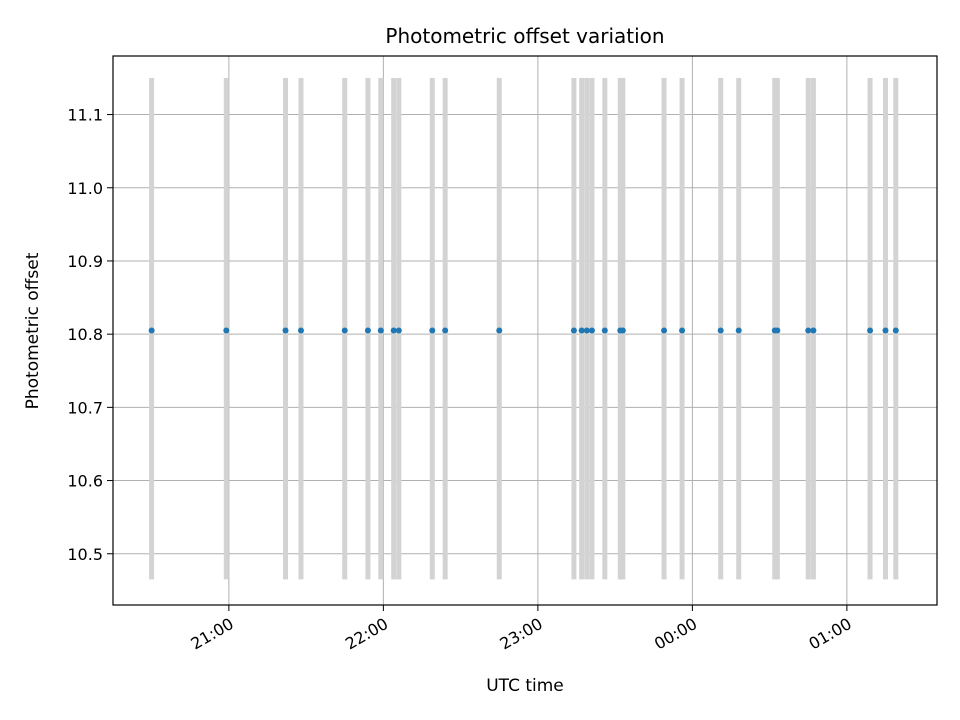 Image resolution: width=960 pixels, height=720 pixels. Describe the element at coordinates (85, 407) in the screenshot. I see `y-tick-label: 10.7` at that location.